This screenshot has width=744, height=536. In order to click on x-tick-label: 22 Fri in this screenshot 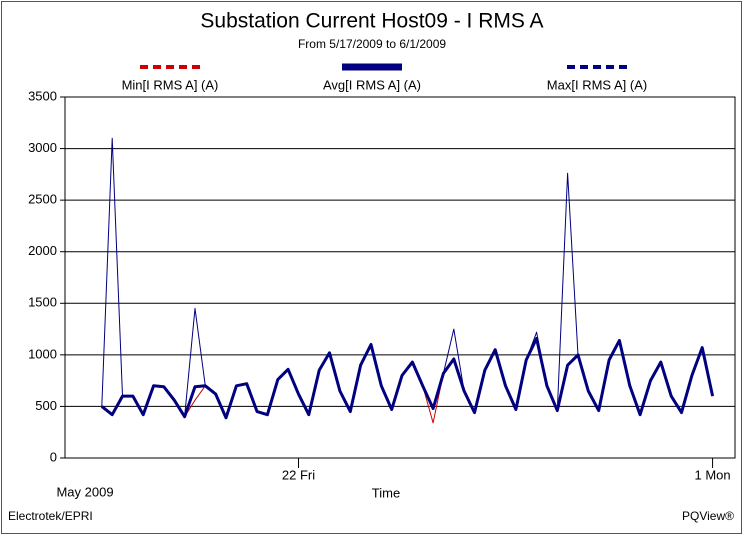, I will do `click(298, 474)`.